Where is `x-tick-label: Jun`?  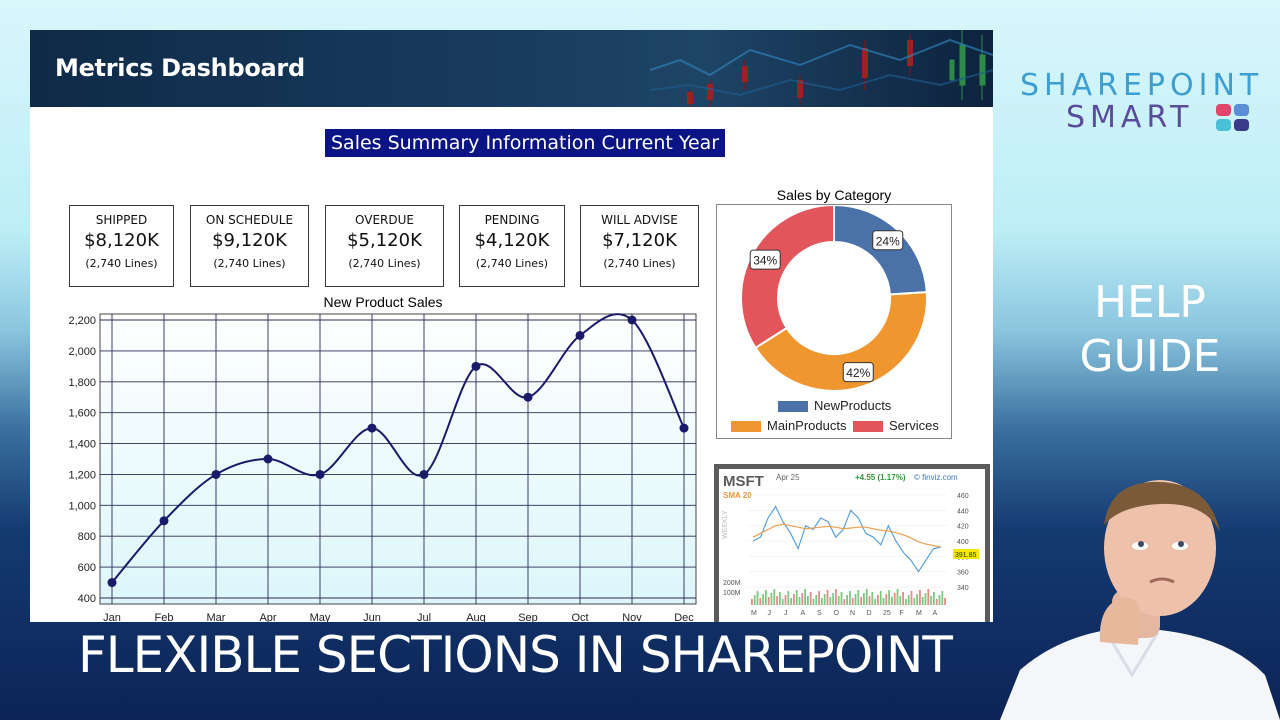 x-tick-label: Jun is located at coordinates (372, 617).